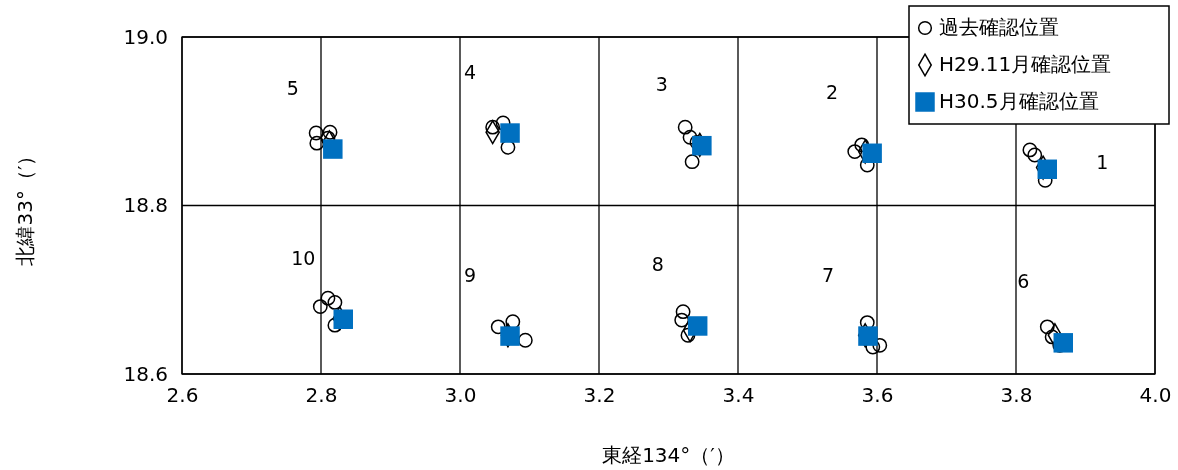  Describe the element at coordinates (470, 71) in the screenshot. I see `annotation: 4` at that location.